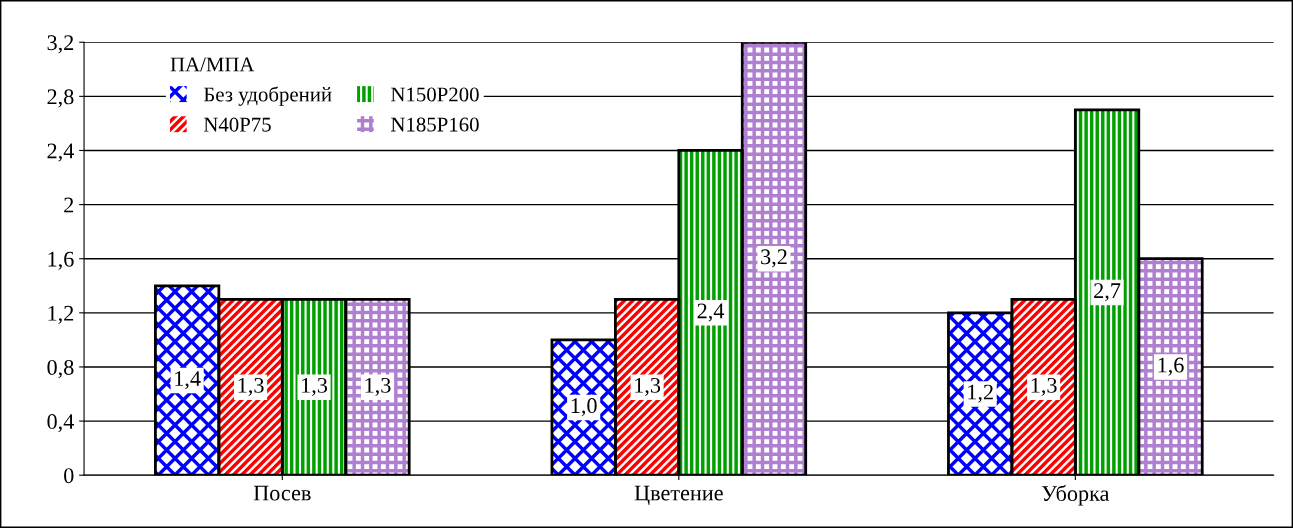  Describe the element at coordinates (212, 64) in the screenshot. I see `legend-title: ПА/МПА` at that location.